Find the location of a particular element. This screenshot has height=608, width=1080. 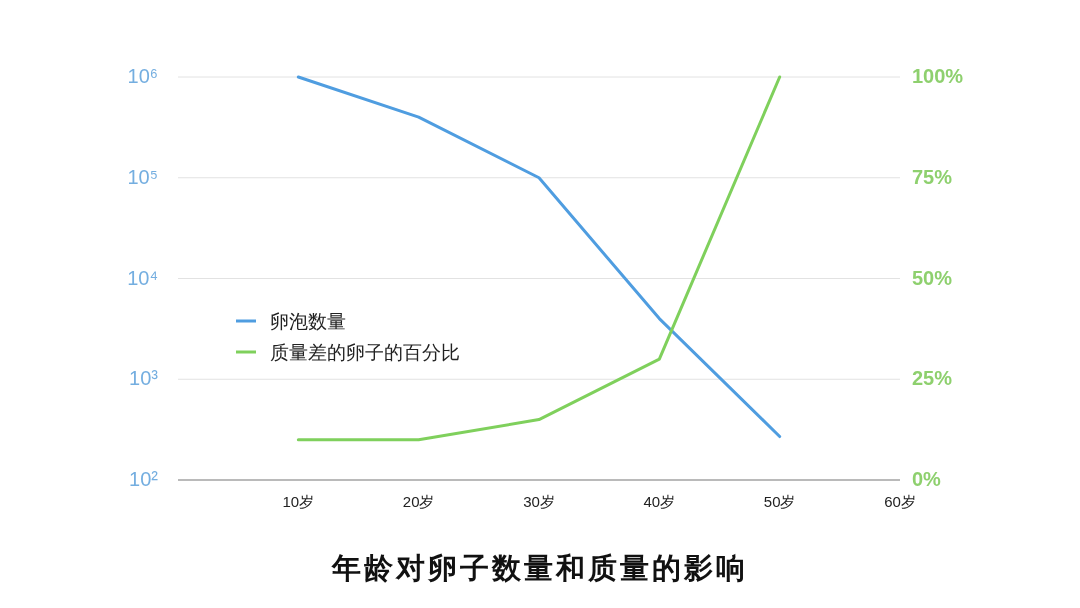

y2-tick: 100% is located at coordinates (938, 76).